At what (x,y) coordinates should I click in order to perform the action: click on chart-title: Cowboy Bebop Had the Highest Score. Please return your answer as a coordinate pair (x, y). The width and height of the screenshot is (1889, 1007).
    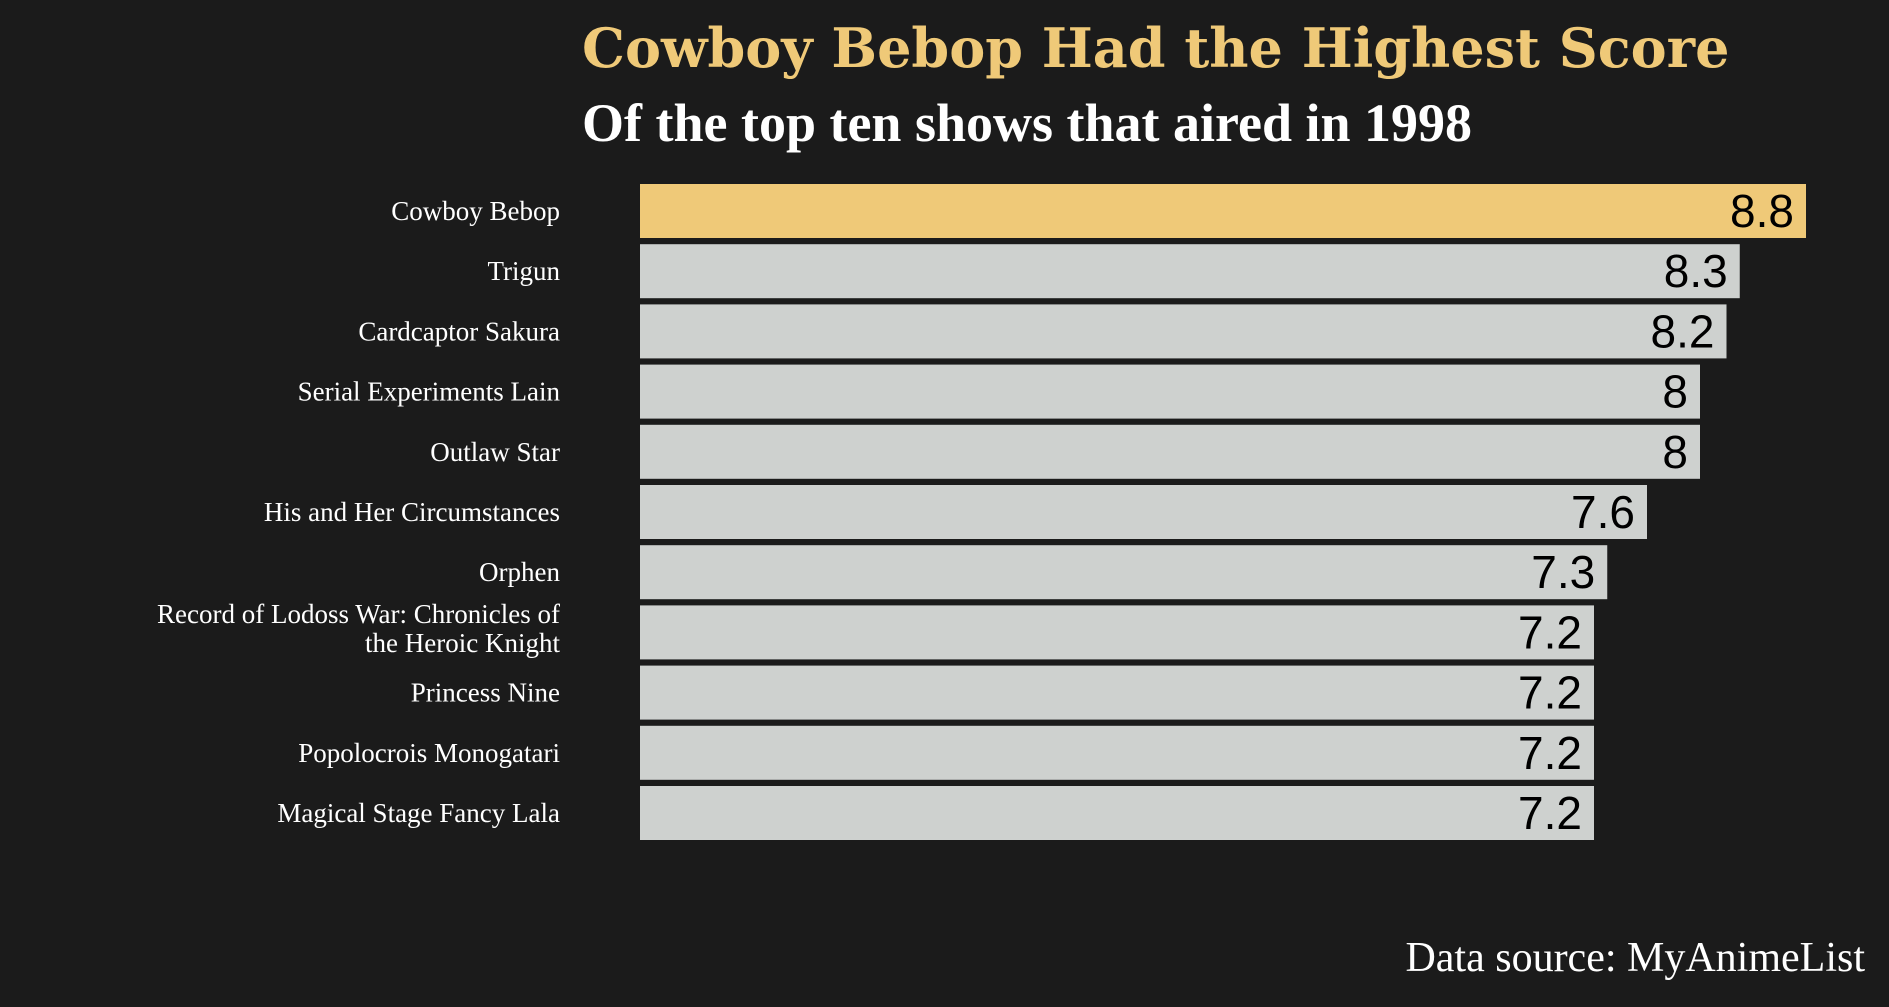
    Looking at the image, I should click on (1156, 48).